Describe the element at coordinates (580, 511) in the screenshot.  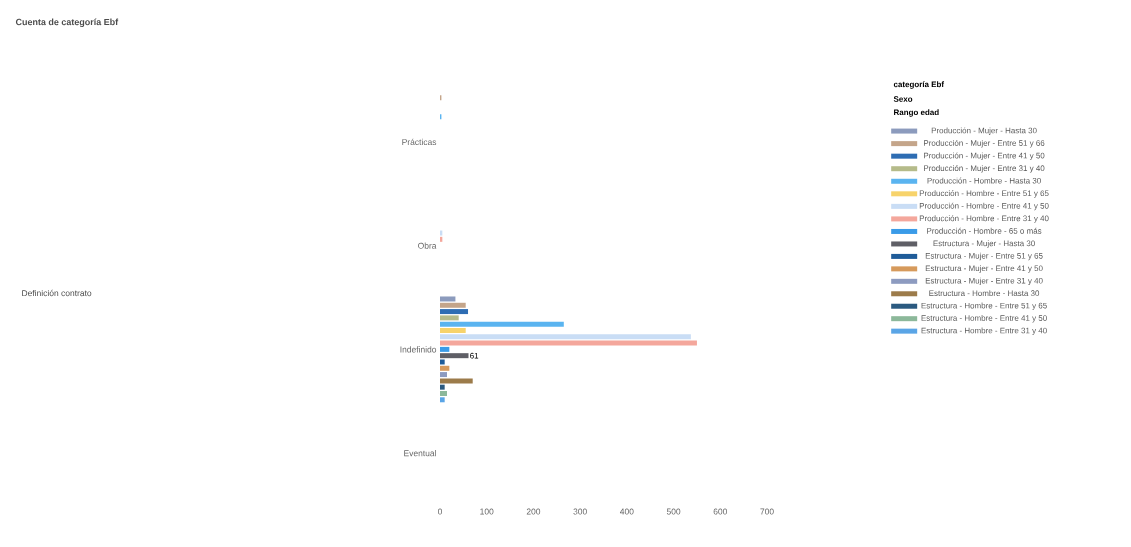
I see `x-tick-label: 300` at that location.